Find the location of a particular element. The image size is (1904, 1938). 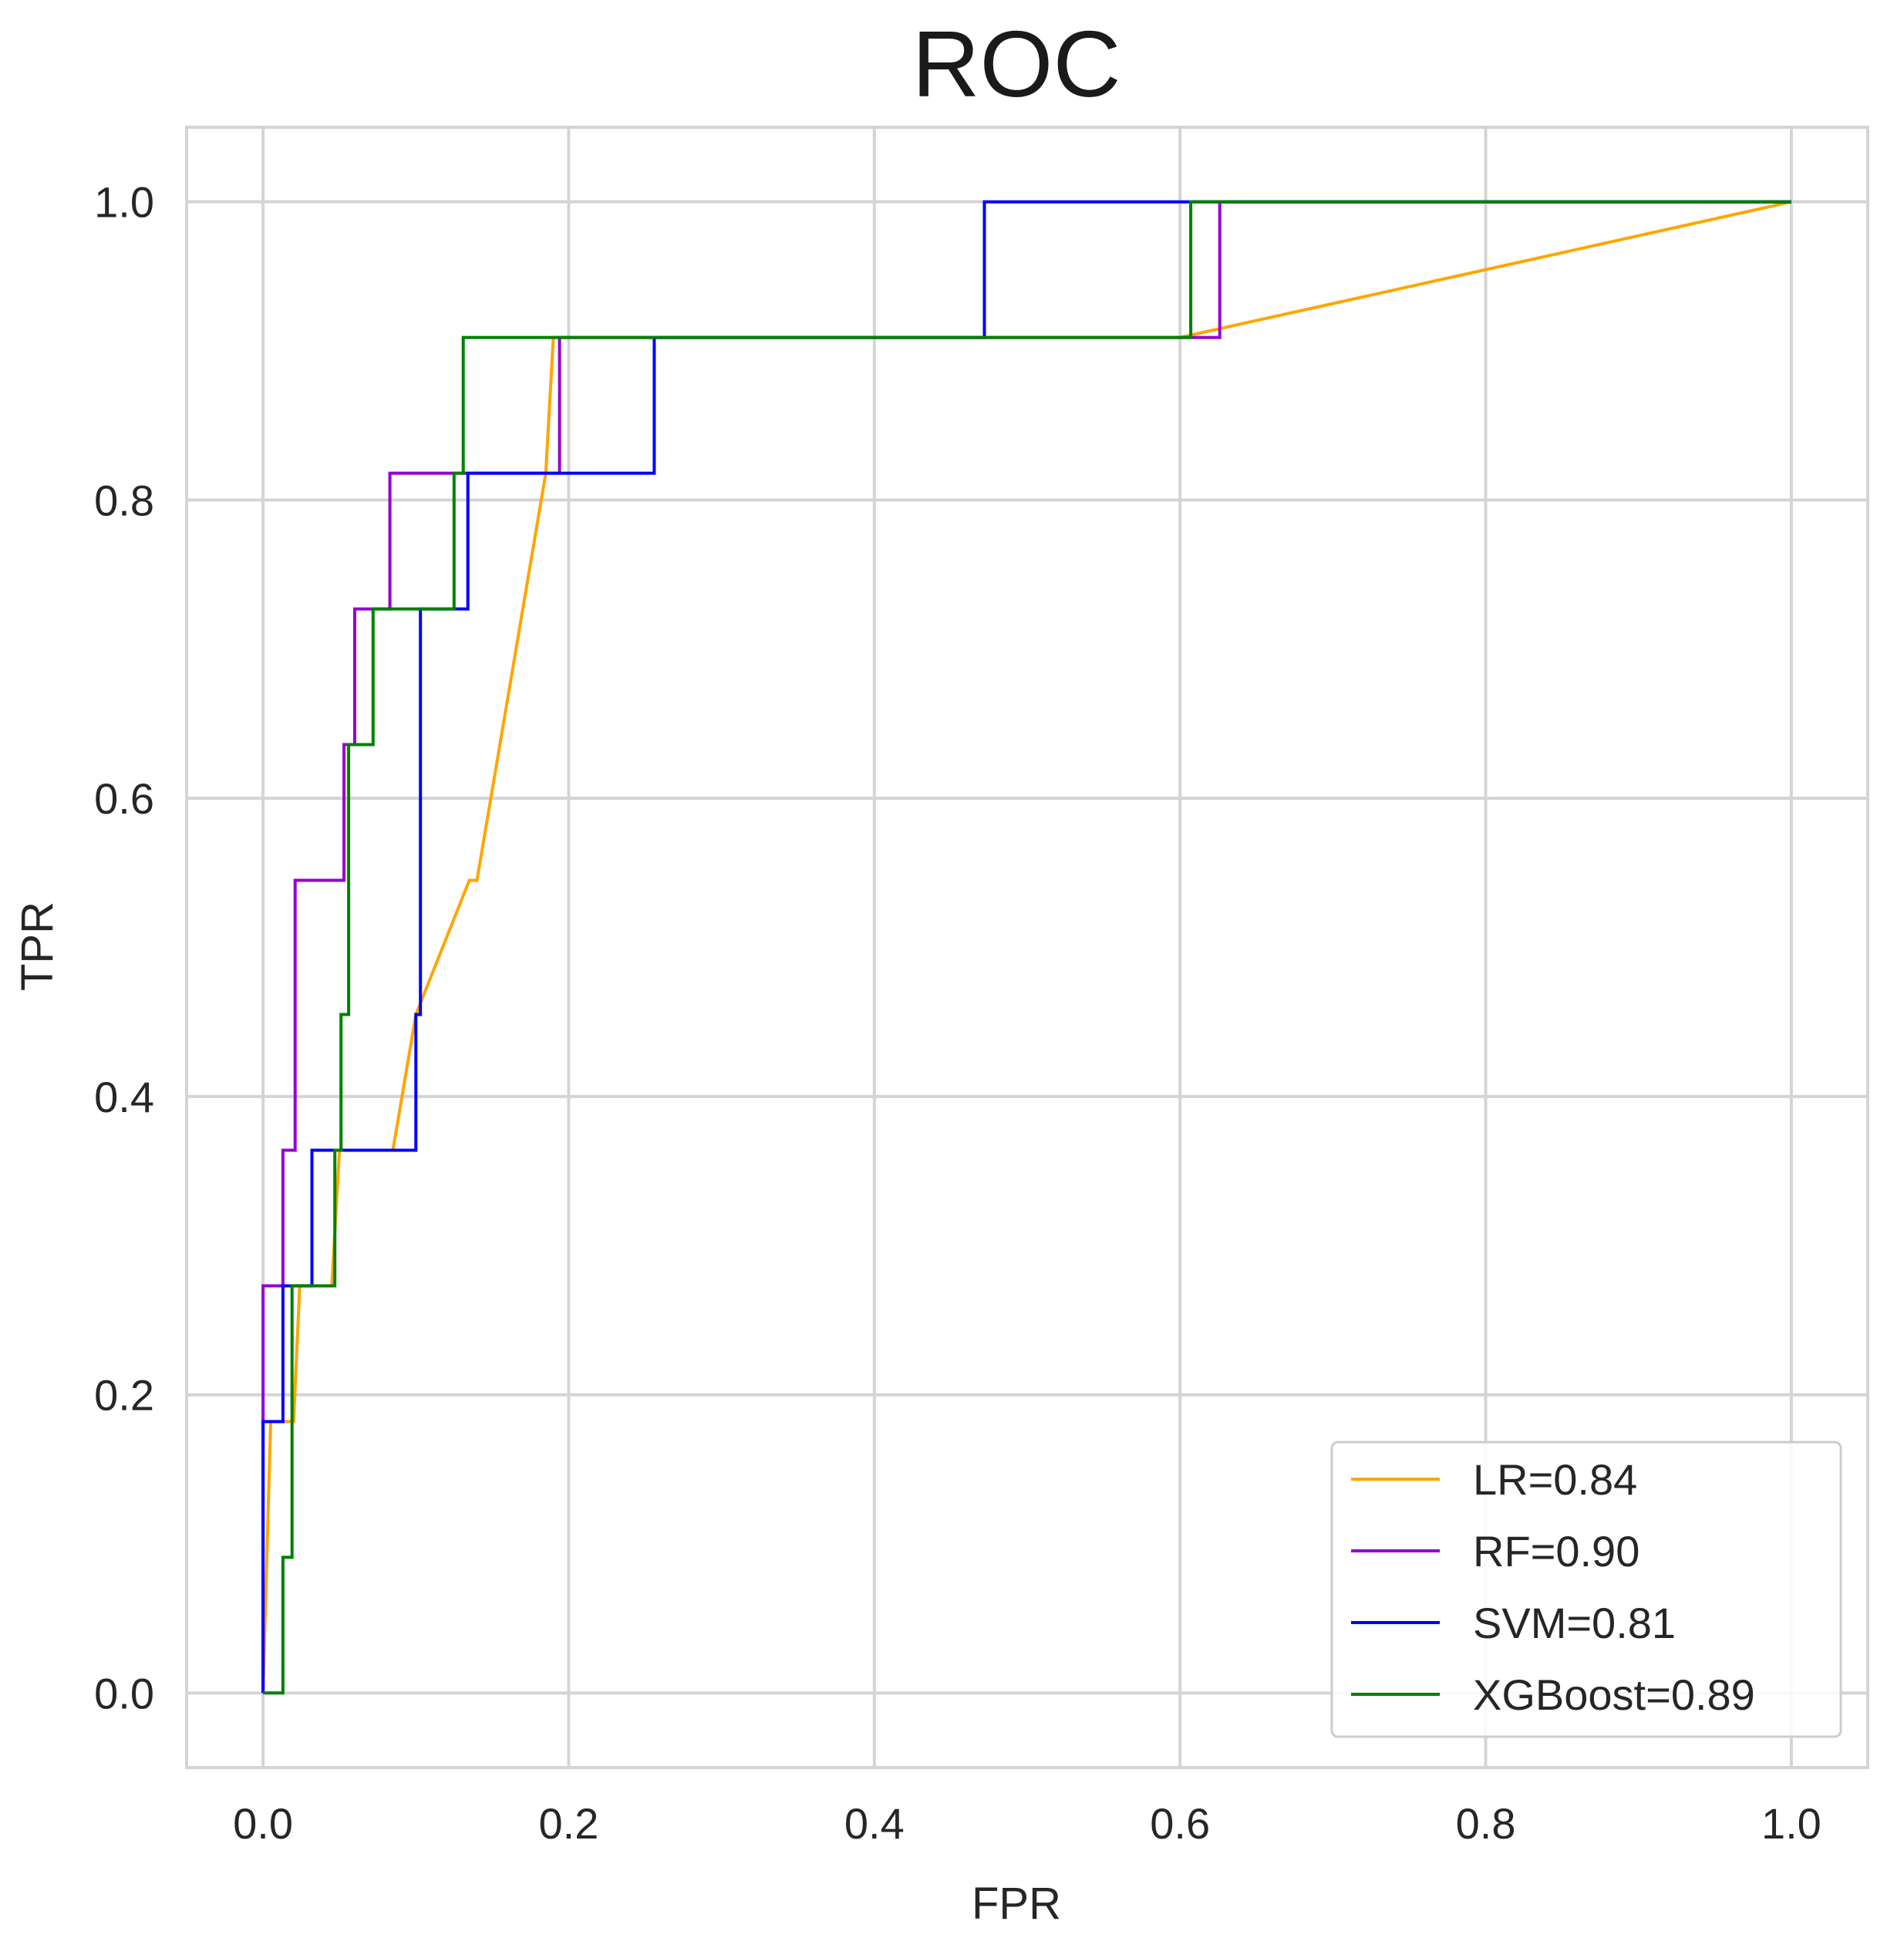

x-tick-label: 1.0 is located at coordinates (1791, 1823).